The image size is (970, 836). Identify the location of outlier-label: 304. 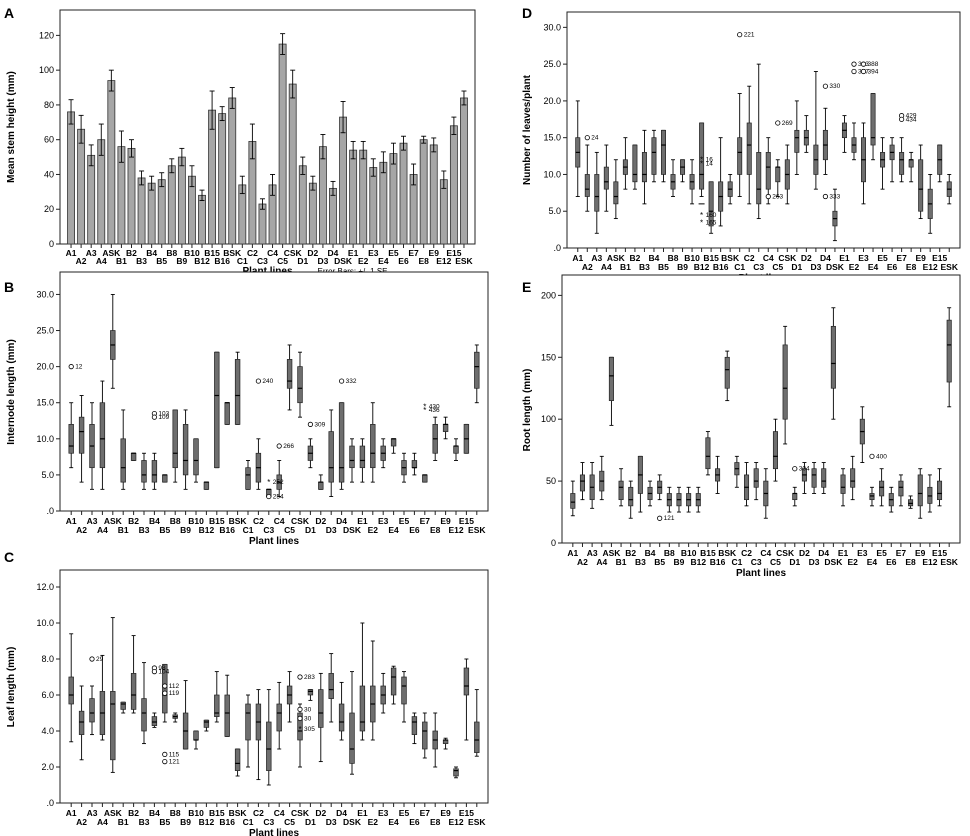
(804, 469).